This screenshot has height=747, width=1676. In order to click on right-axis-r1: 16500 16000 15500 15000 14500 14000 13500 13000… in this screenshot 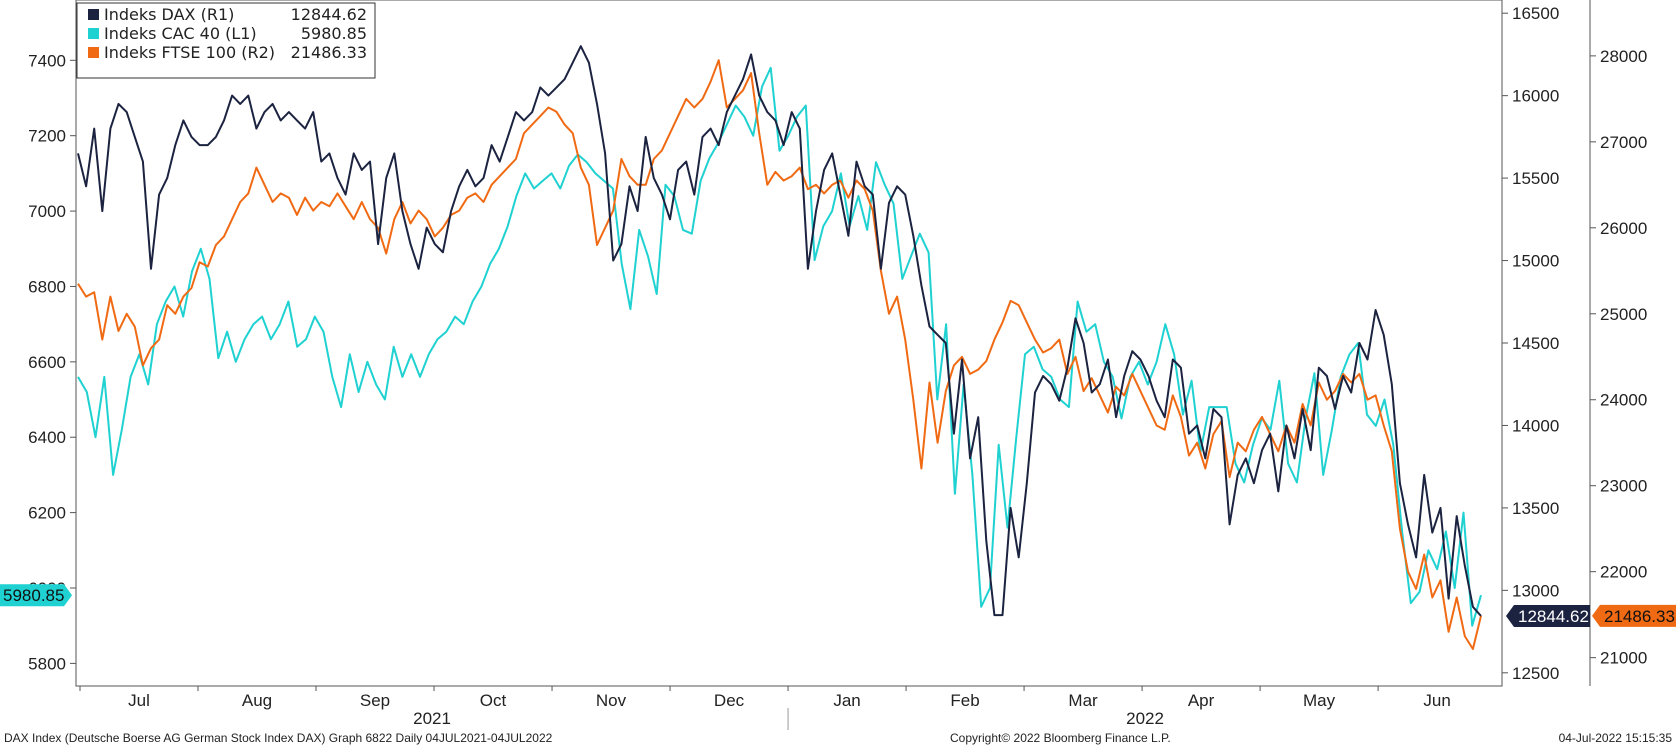, I will do `click(1530, 343)`.